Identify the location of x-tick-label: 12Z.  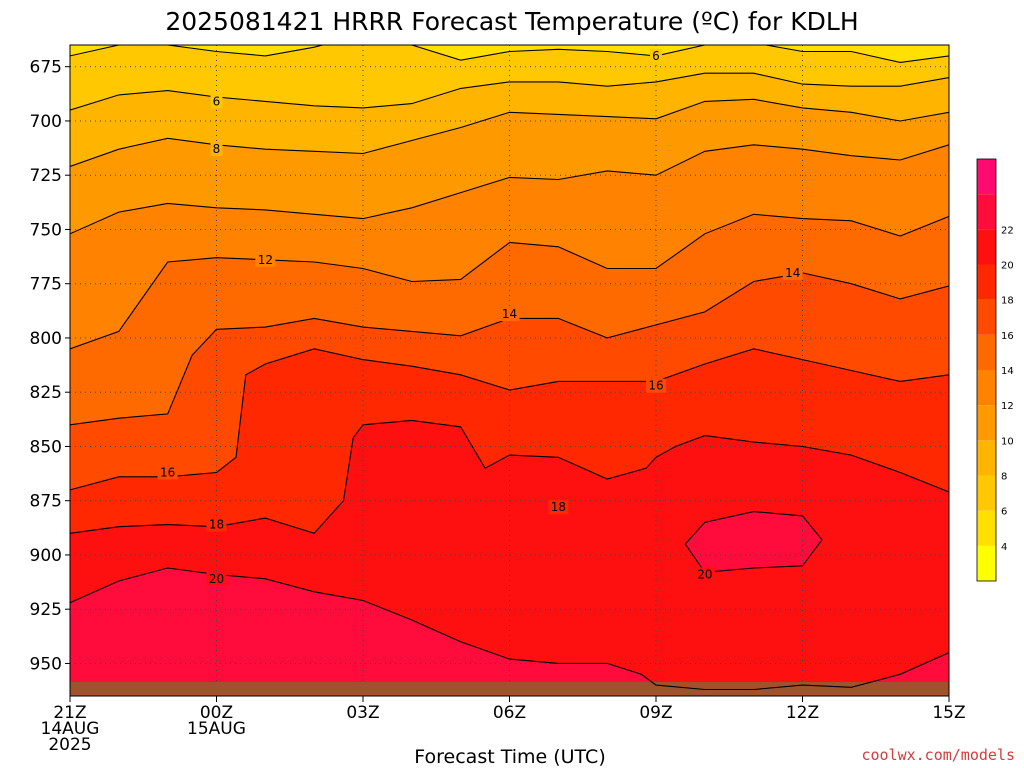
(802, 713).